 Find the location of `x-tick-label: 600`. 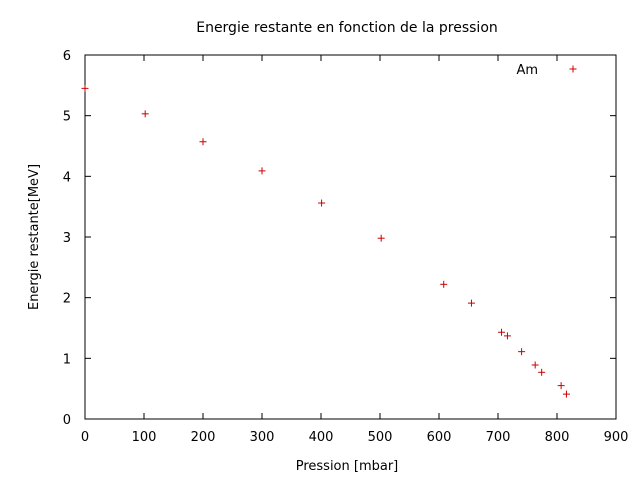

x-tick-label: 600 is located at coordinates (439, 437).